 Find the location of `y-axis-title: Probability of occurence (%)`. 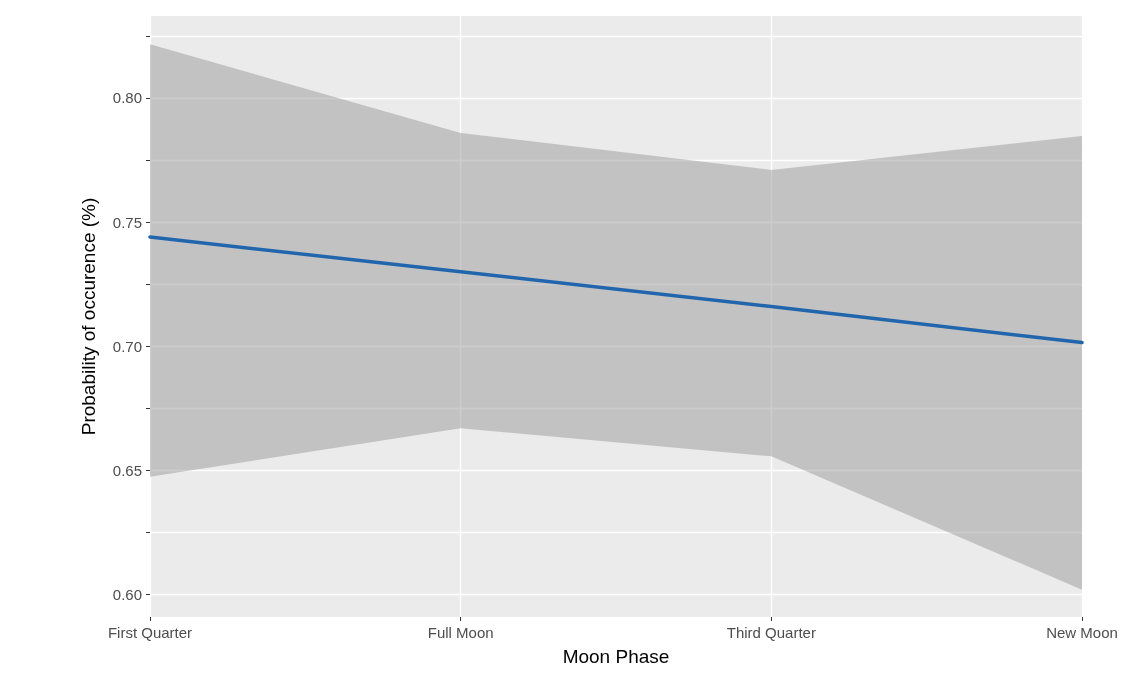

y-axis-title: Probability of occurence (%) is located at coordinates (88, 316).